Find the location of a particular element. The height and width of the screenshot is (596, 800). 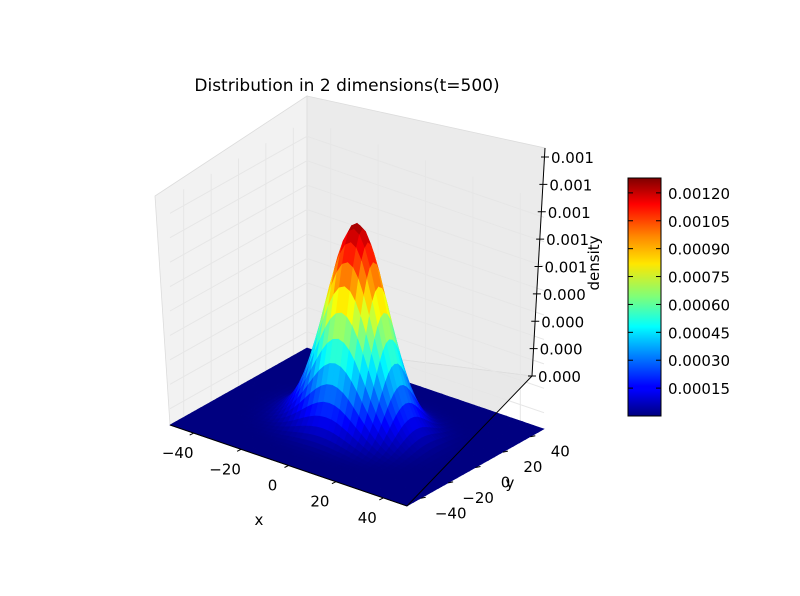

colorbar-gradient is located at coordinates (644, 297).